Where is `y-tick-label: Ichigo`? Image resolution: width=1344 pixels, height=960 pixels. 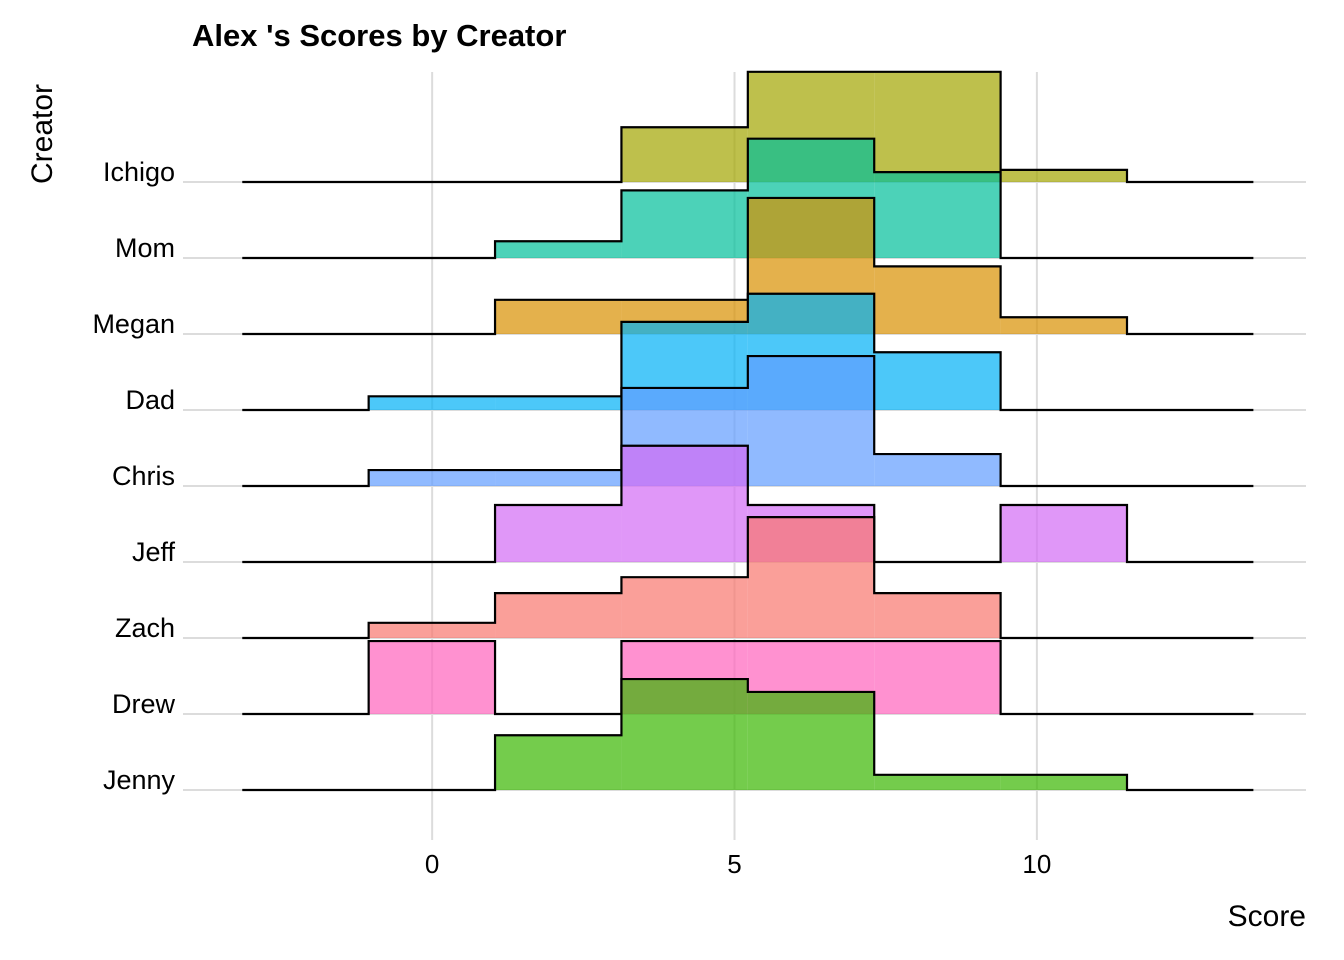 y-tick-label: Ichigo is located at coordinates (139, 172).